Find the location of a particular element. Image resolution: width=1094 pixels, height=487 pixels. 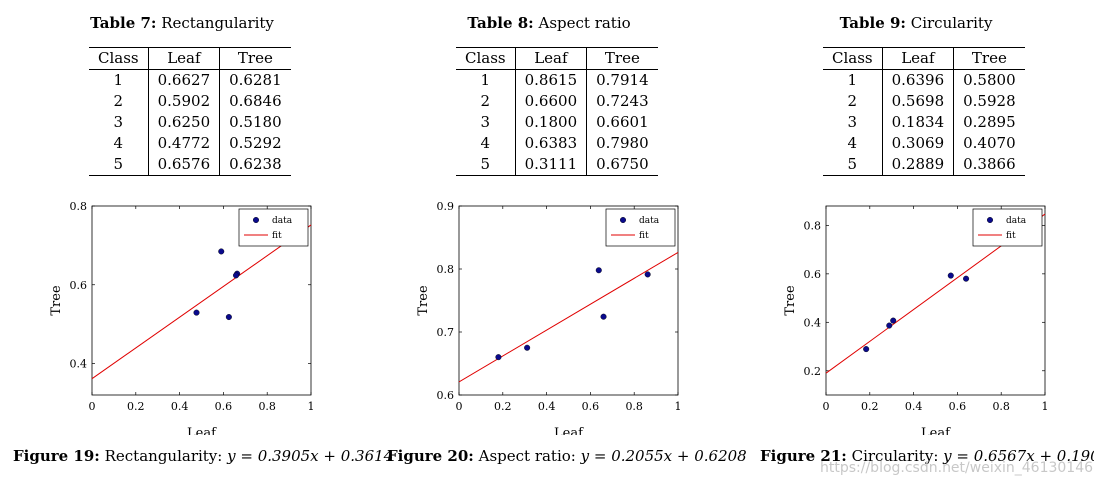

table-row: 1 0.6396 0.5800 is located at coordinates (924, 80).